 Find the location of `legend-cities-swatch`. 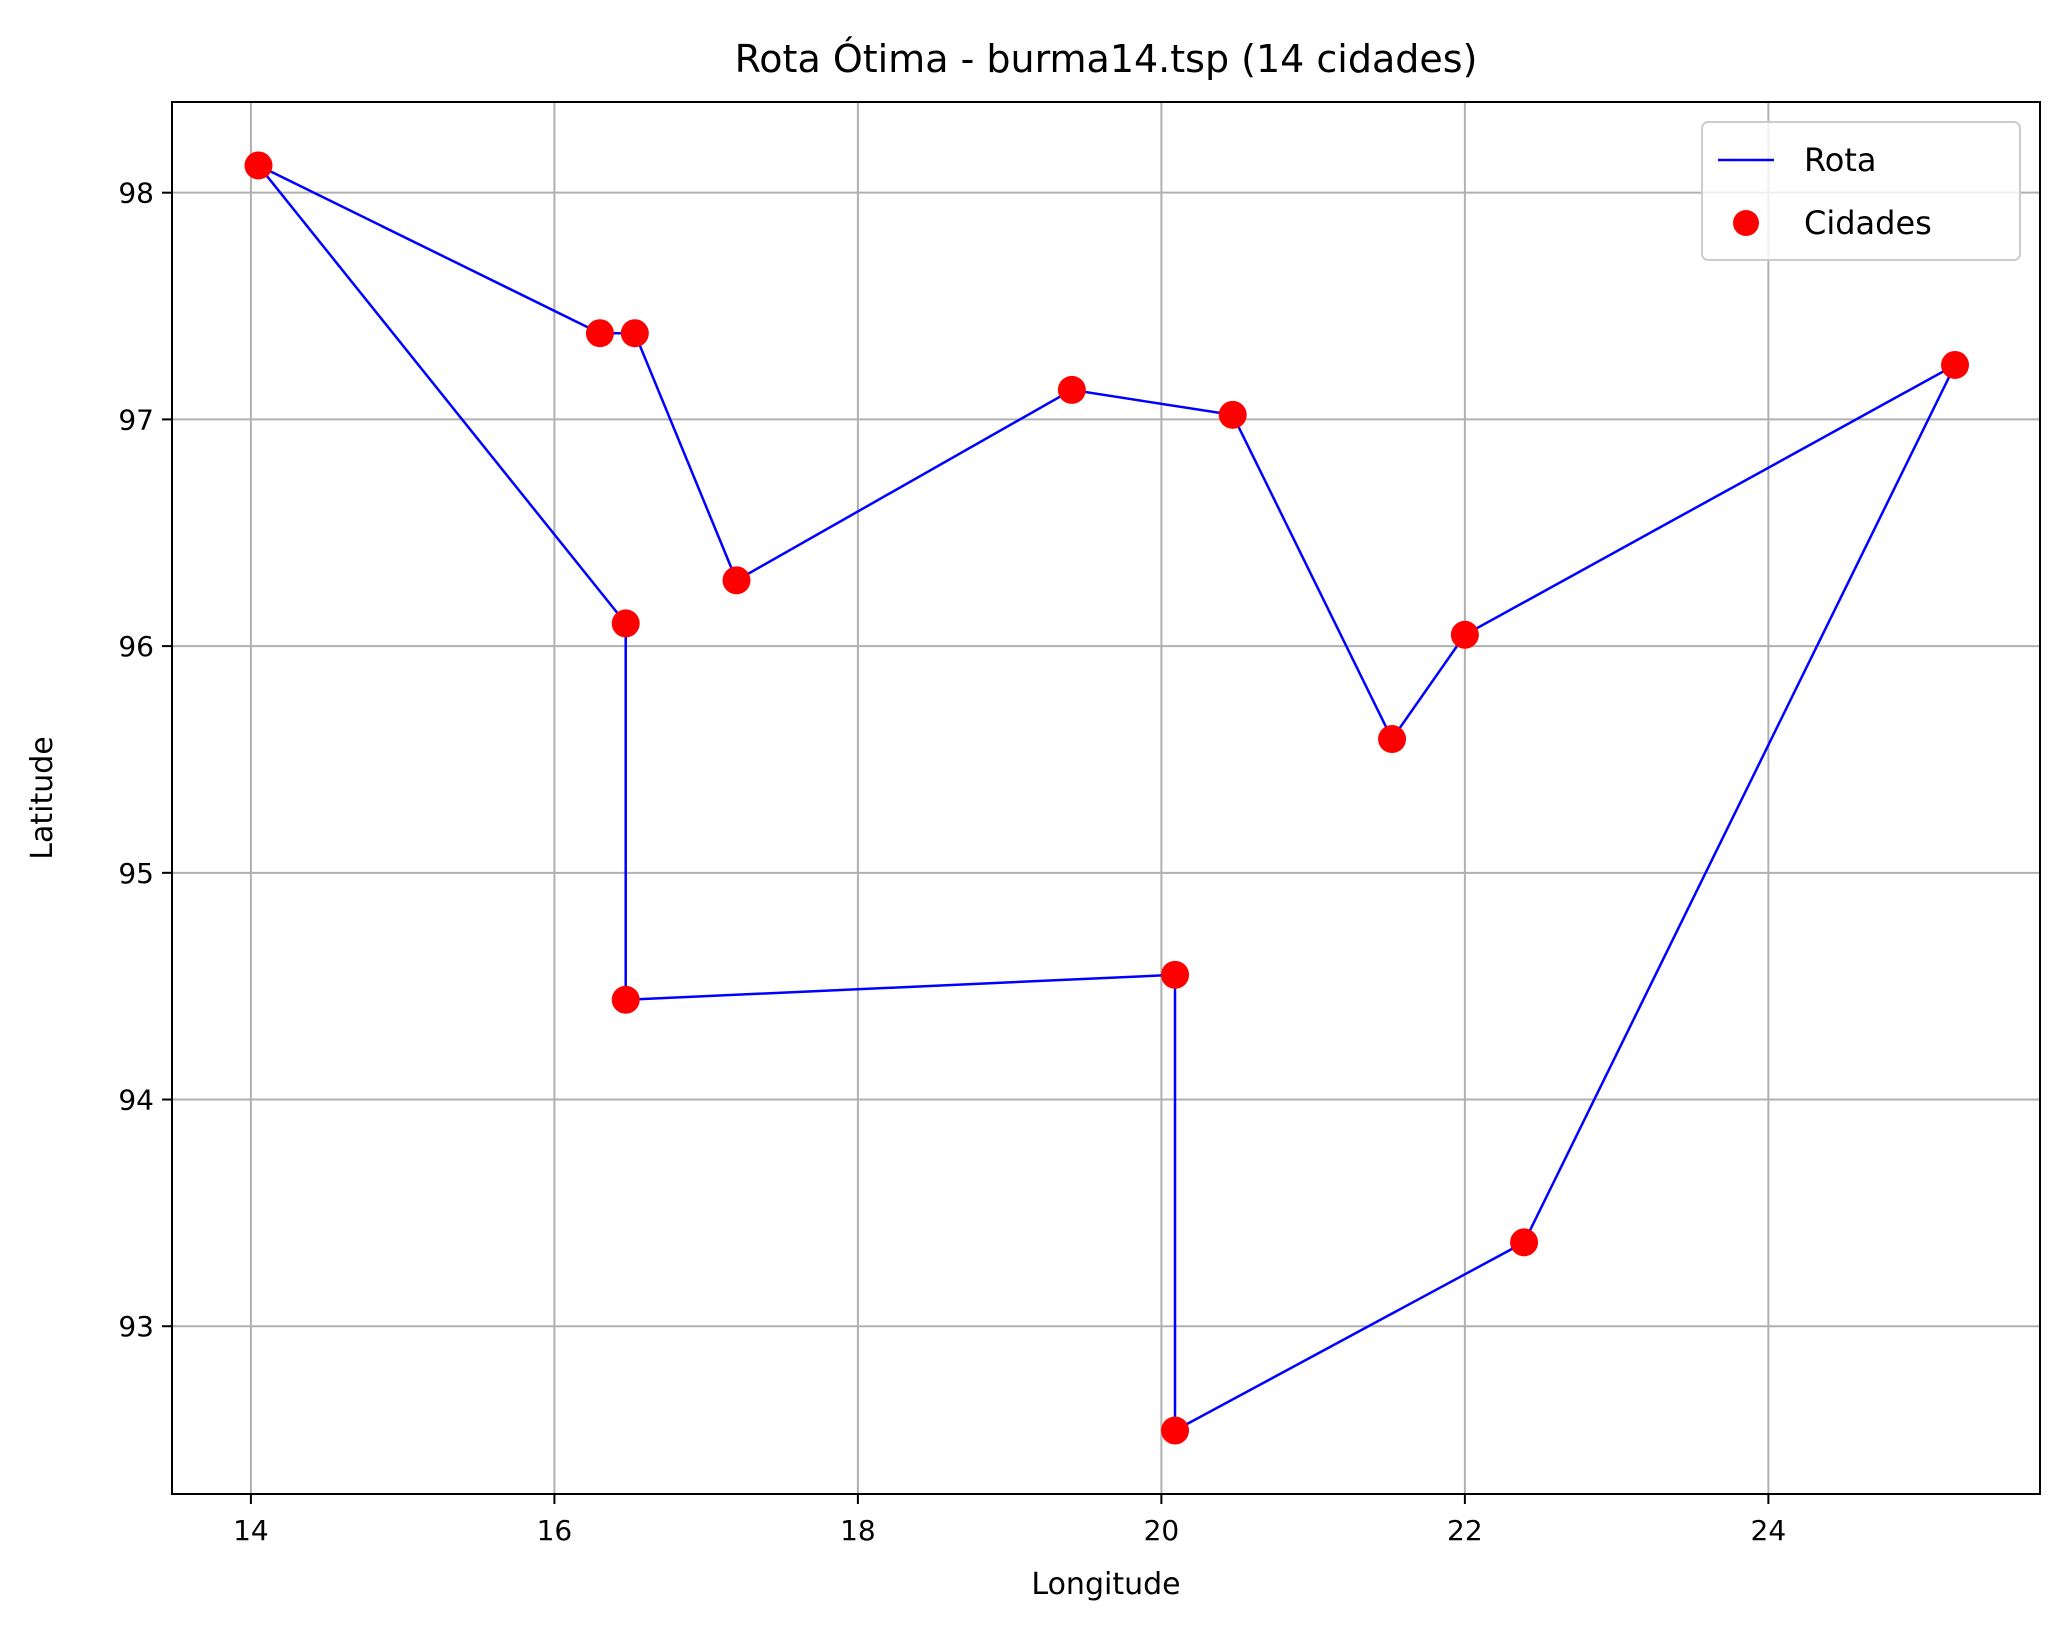

legend-cities-swatch is located at coordinates (1746, 223).